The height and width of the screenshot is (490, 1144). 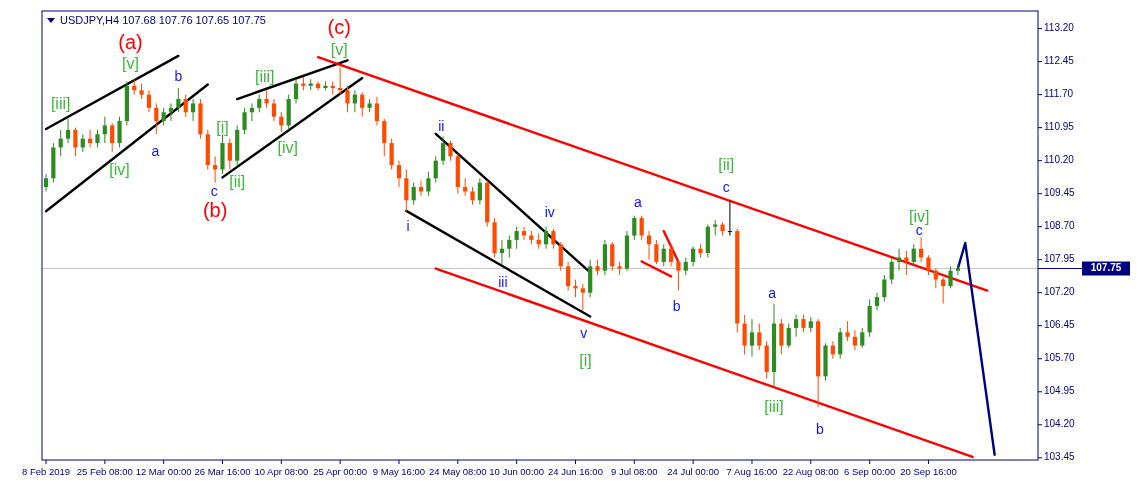 What do you see at coordinates (1060, 424) in the screenshot?
I see `y-tick-label: 104.20` at bounding box center [1060, 424].